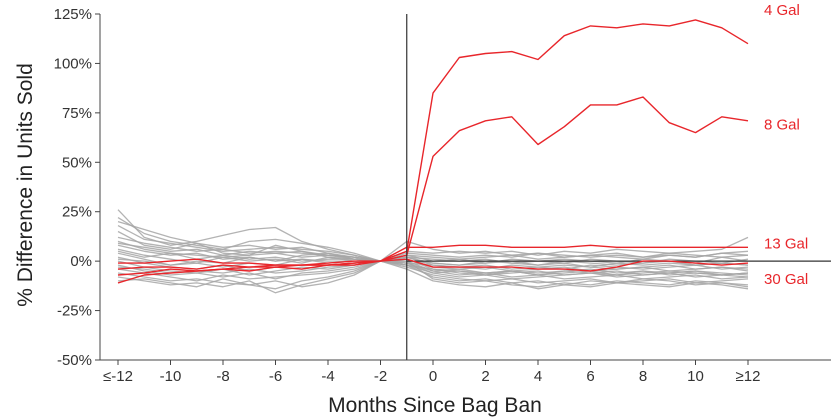 This screenshot has width=831, height=418. I want to click on x-tick-label: 8, so click(643, 376).